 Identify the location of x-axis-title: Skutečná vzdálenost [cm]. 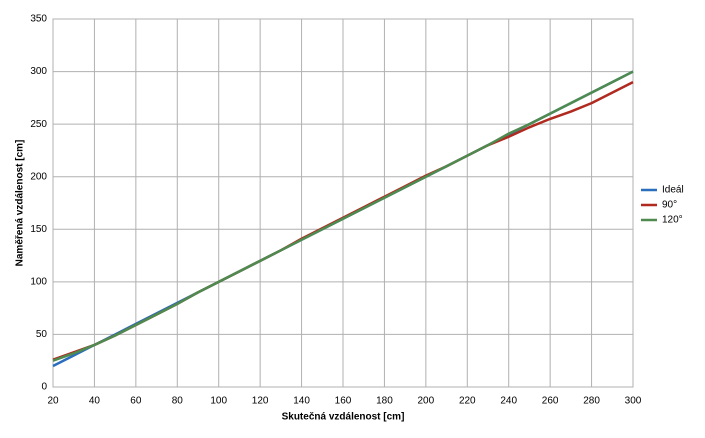
(343, 417).